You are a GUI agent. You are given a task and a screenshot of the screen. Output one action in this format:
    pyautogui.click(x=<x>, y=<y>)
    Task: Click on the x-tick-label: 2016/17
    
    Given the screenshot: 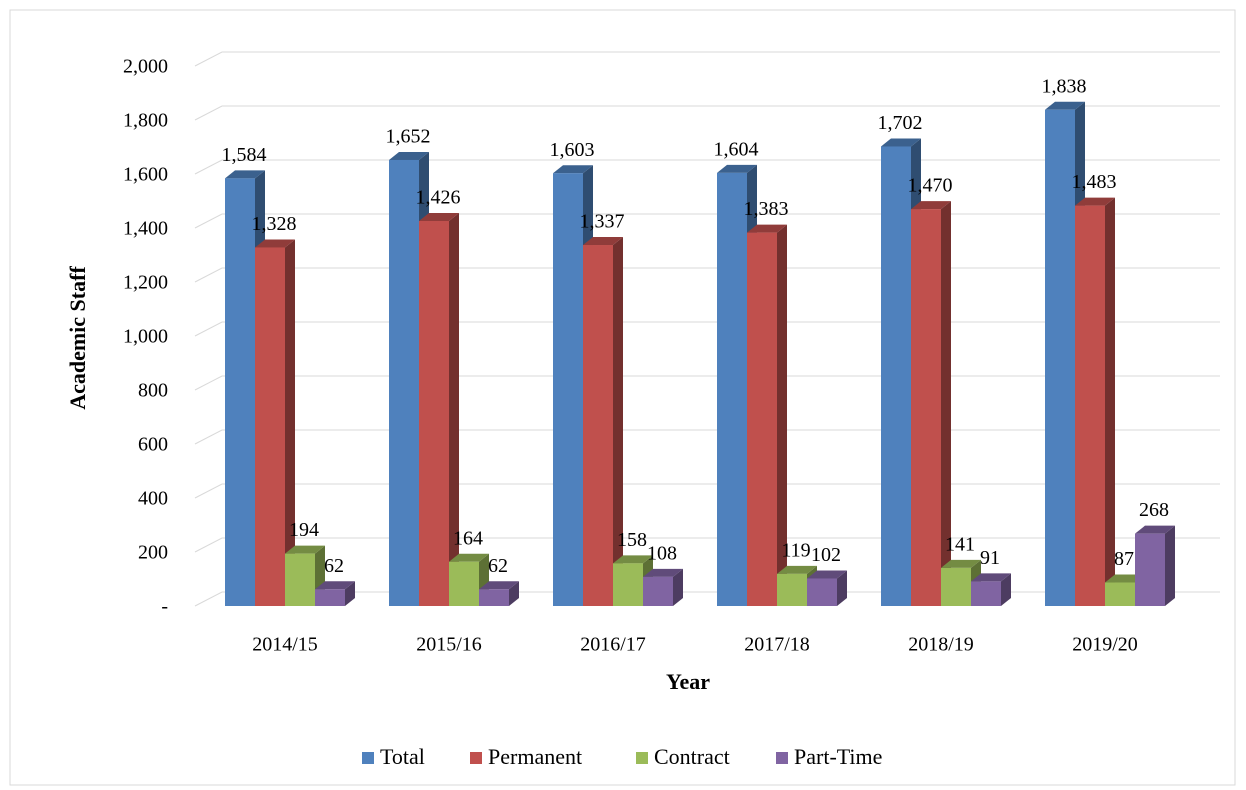 What is the action you would take?
    pyautogui.click(x=613, y=645)
    